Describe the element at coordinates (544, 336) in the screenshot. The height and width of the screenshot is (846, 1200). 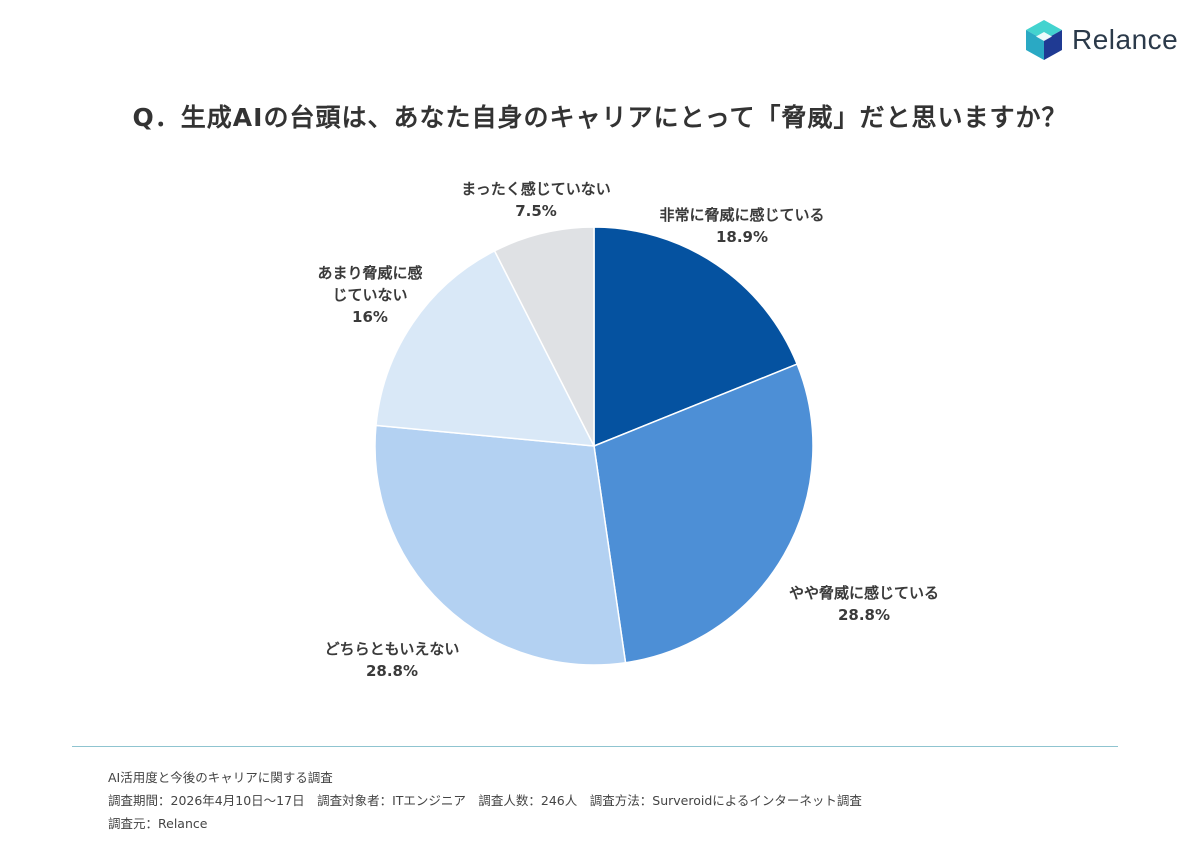
I see `pie-slice-not-at-all` at that location.